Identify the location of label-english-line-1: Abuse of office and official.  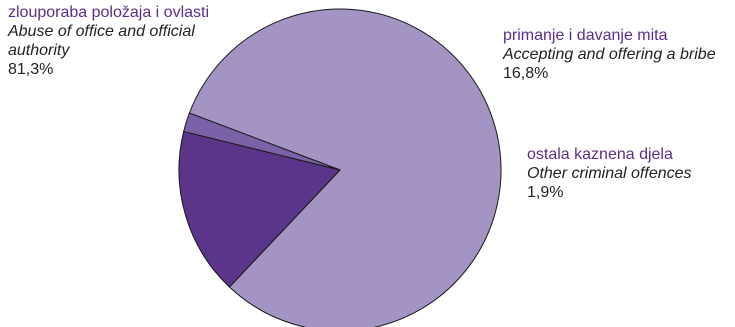
(101, 31).